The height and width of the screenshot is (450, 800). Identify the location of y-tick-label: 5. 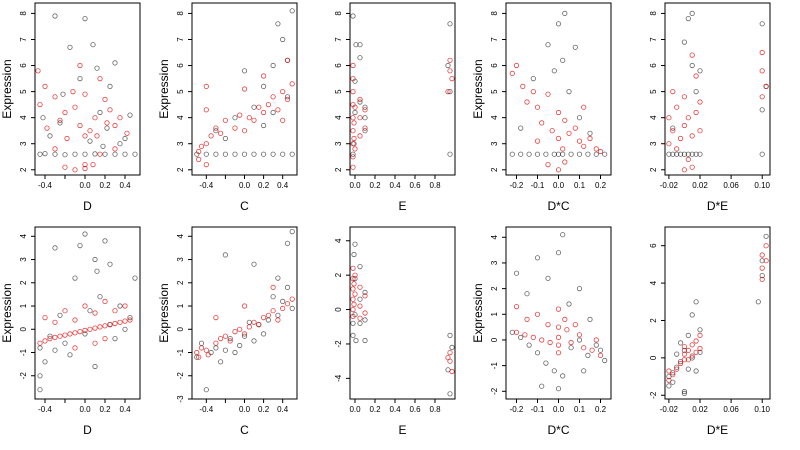
(494, 91).